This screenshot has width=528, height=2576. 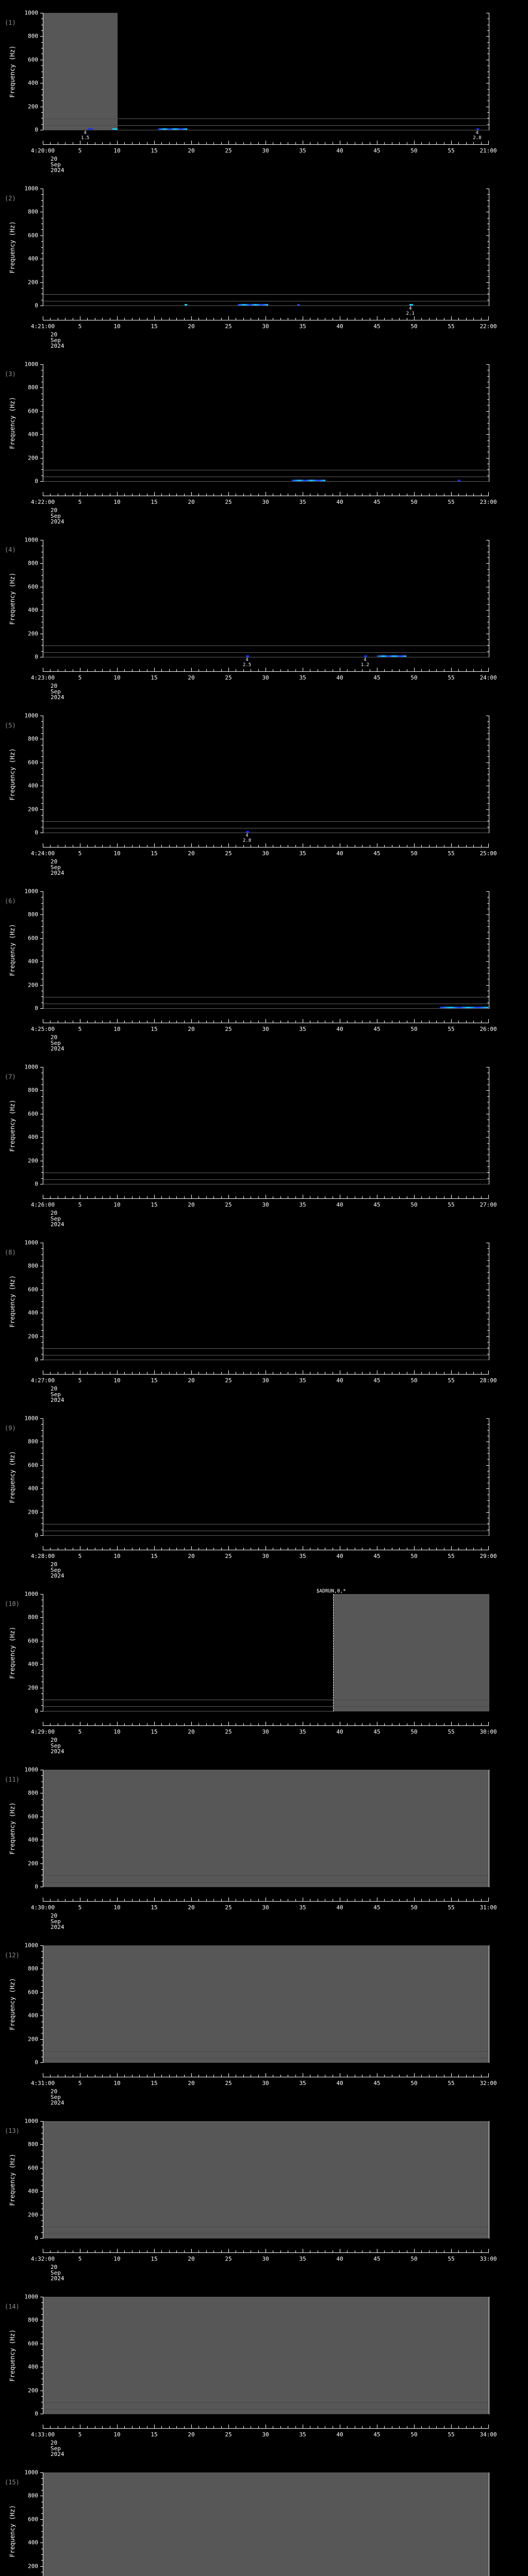 What do you see at coordinates (56, 1218) in the screenshot?
I see `date-label: Sep` at bounding box center [56, 1218].